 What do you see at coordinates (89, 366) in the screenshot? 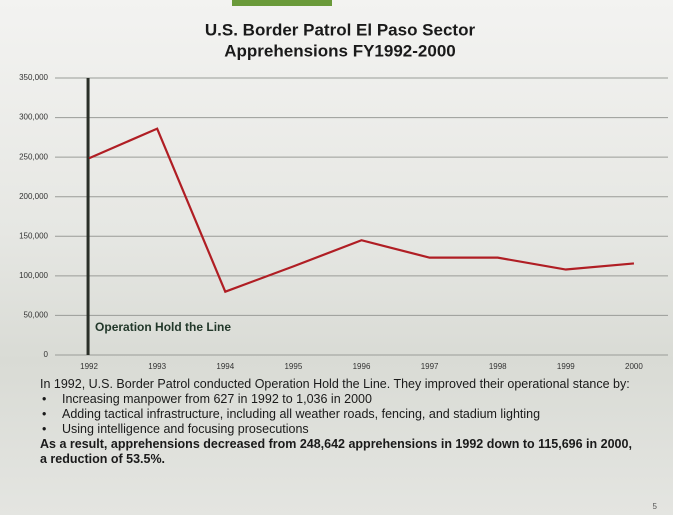
I see `x-tick-label: 1992` at bounding box center [89, 366].